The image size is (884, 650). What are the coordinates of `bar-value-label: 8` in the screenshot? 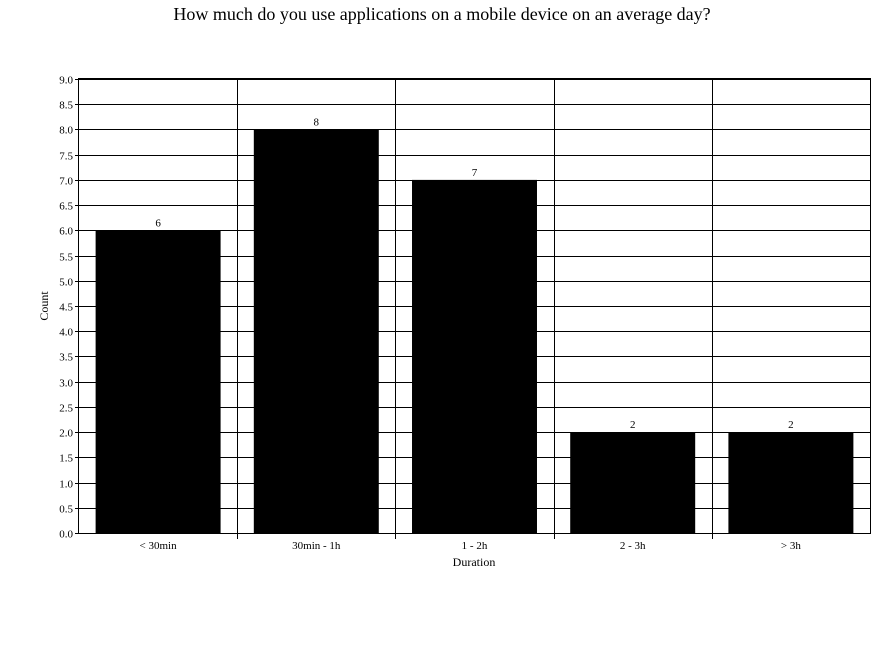 It's located at (317, 122).